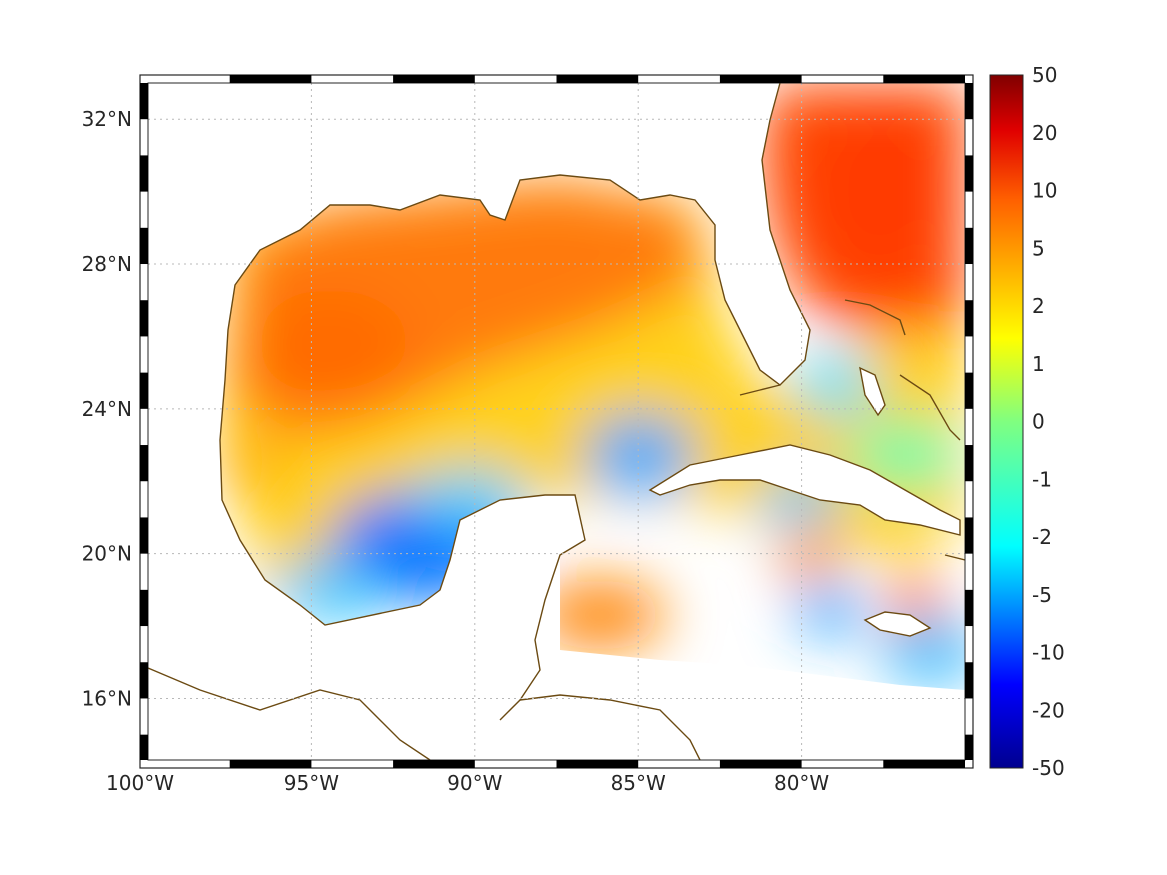  I want to click on colorbar-tick-label: -50, so click(1048, 768).